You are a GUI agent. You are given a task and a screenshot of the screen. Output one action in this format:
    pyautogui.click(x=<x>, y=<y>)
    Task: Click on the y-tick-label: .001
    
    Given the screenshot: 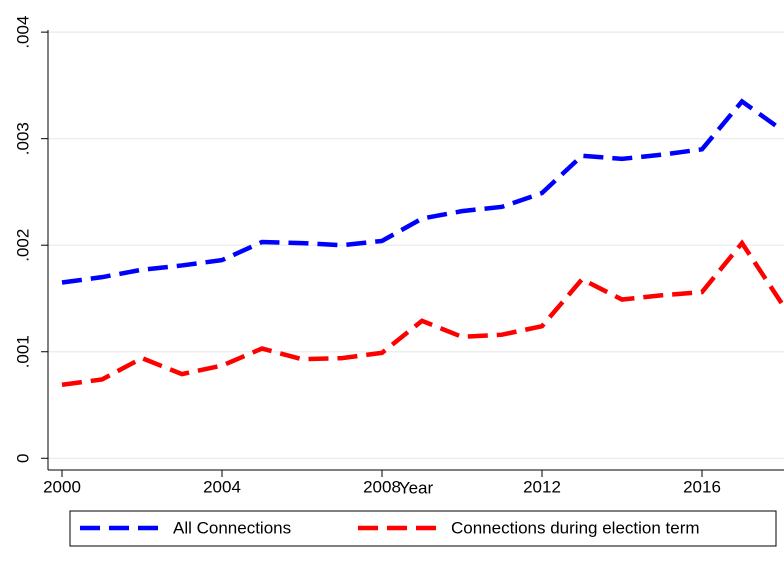 What is the action you would take?
    pyautogui.click(x=22, y=351)
    